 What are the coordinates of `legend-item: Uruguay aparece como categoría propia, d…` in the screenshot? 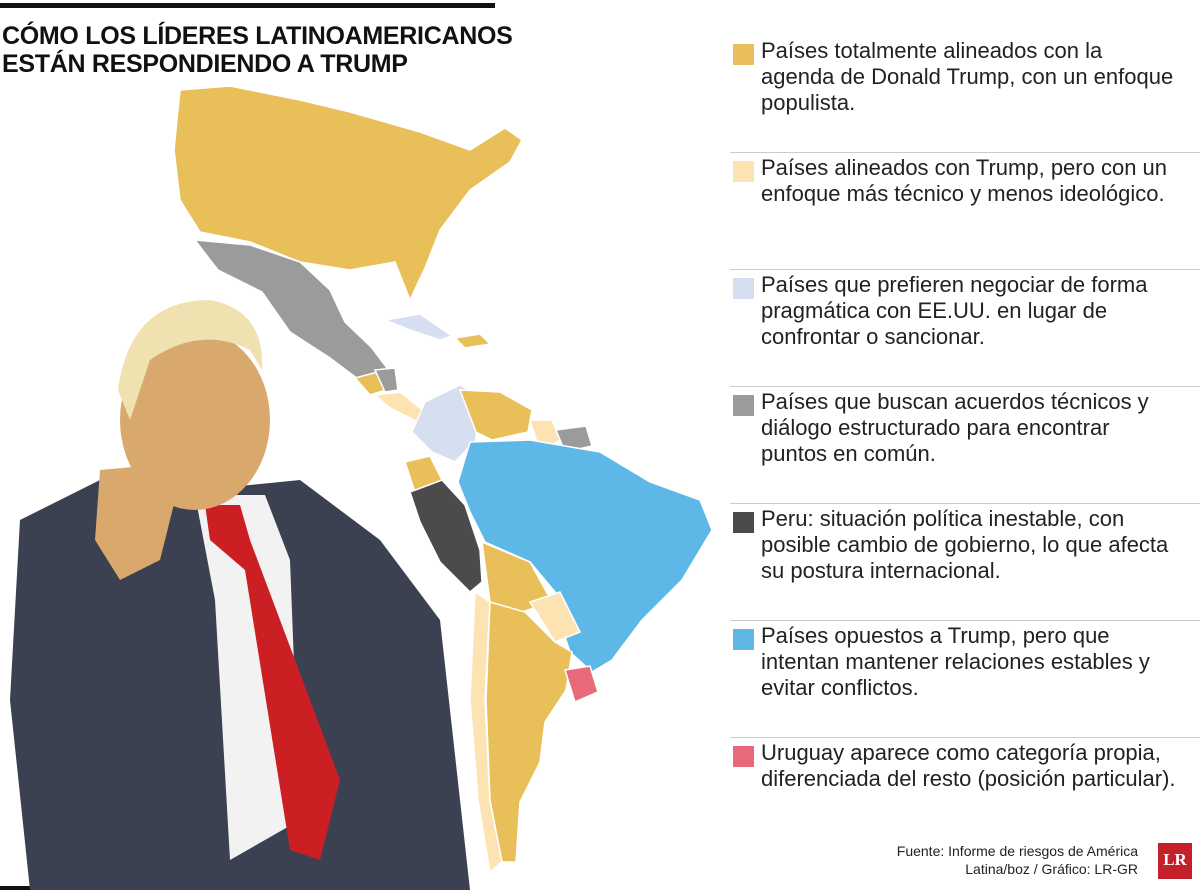 It's located at (965, 796).